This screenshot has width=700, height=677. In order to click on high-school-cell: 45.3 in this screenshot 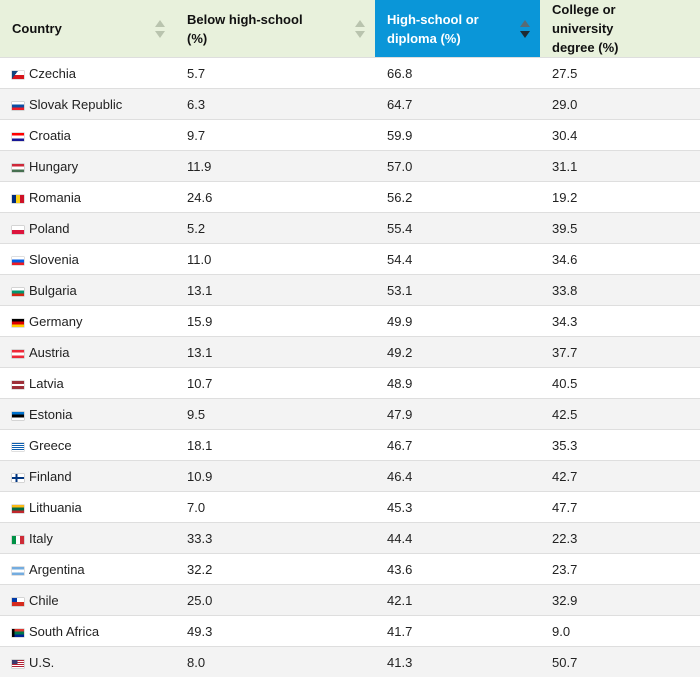, I will do `click(457, 507)`.